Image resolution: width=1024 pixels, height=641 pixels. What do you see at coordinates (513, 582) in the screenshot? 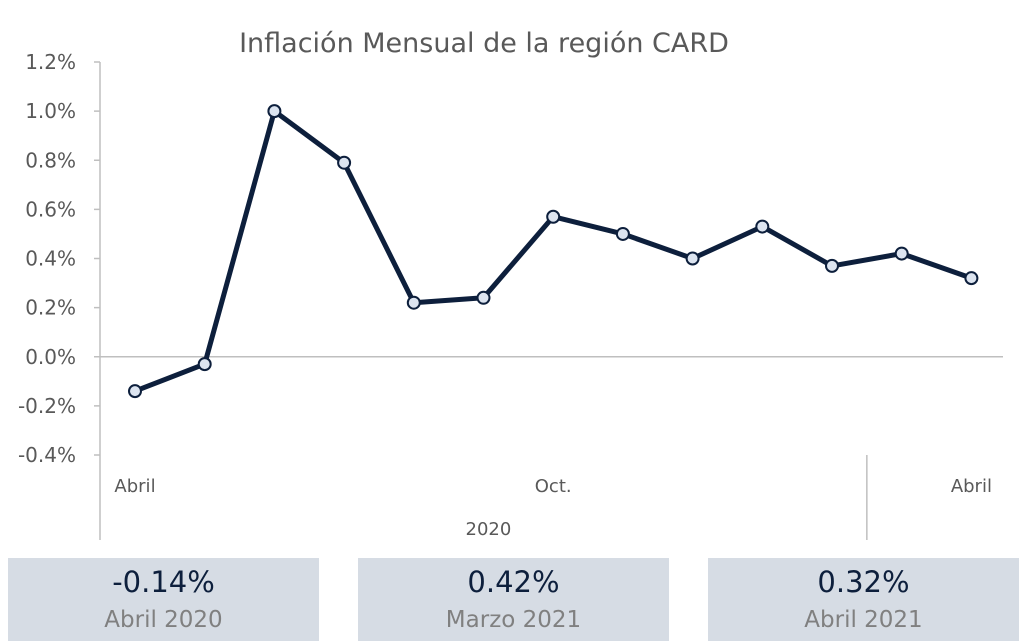
I see `card-value: 0.42%` at bounding box center [513, 582].